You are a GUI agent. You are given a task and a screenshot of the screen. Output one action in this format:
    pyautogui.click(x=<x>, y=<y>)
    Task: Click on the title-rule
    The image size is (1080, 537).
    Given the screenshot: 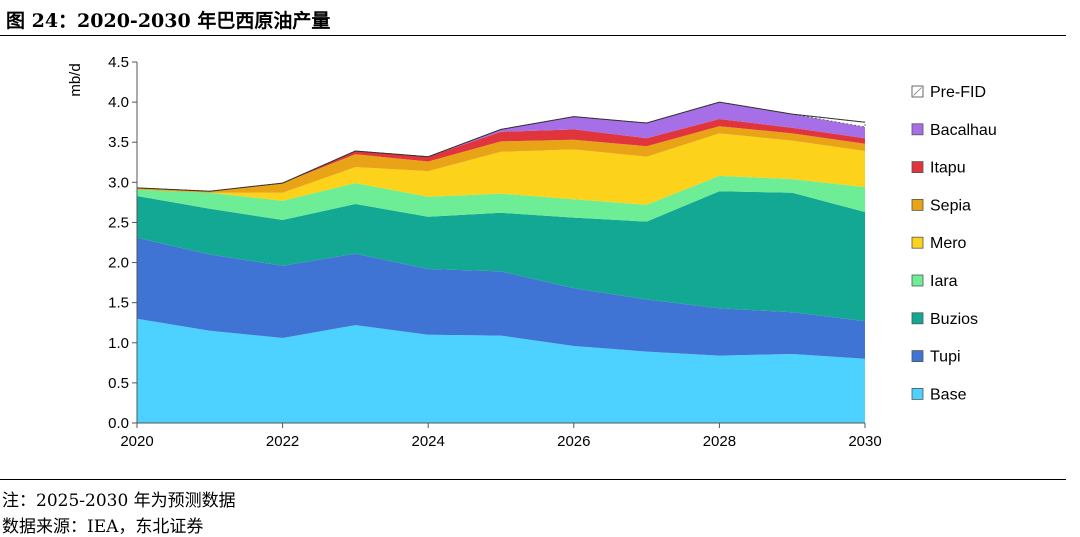 What is the action you would take?
    pyautogui.click(x=533, y=35)
    